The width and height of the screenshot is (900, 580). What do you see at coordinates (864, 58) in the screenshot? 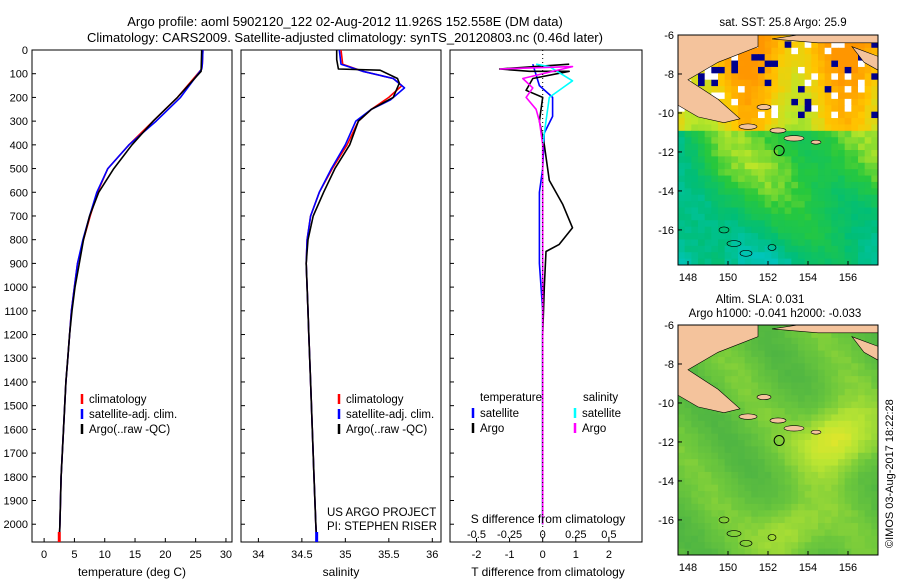
I see `land-solomon-islands` at bounding box center [864, 58].